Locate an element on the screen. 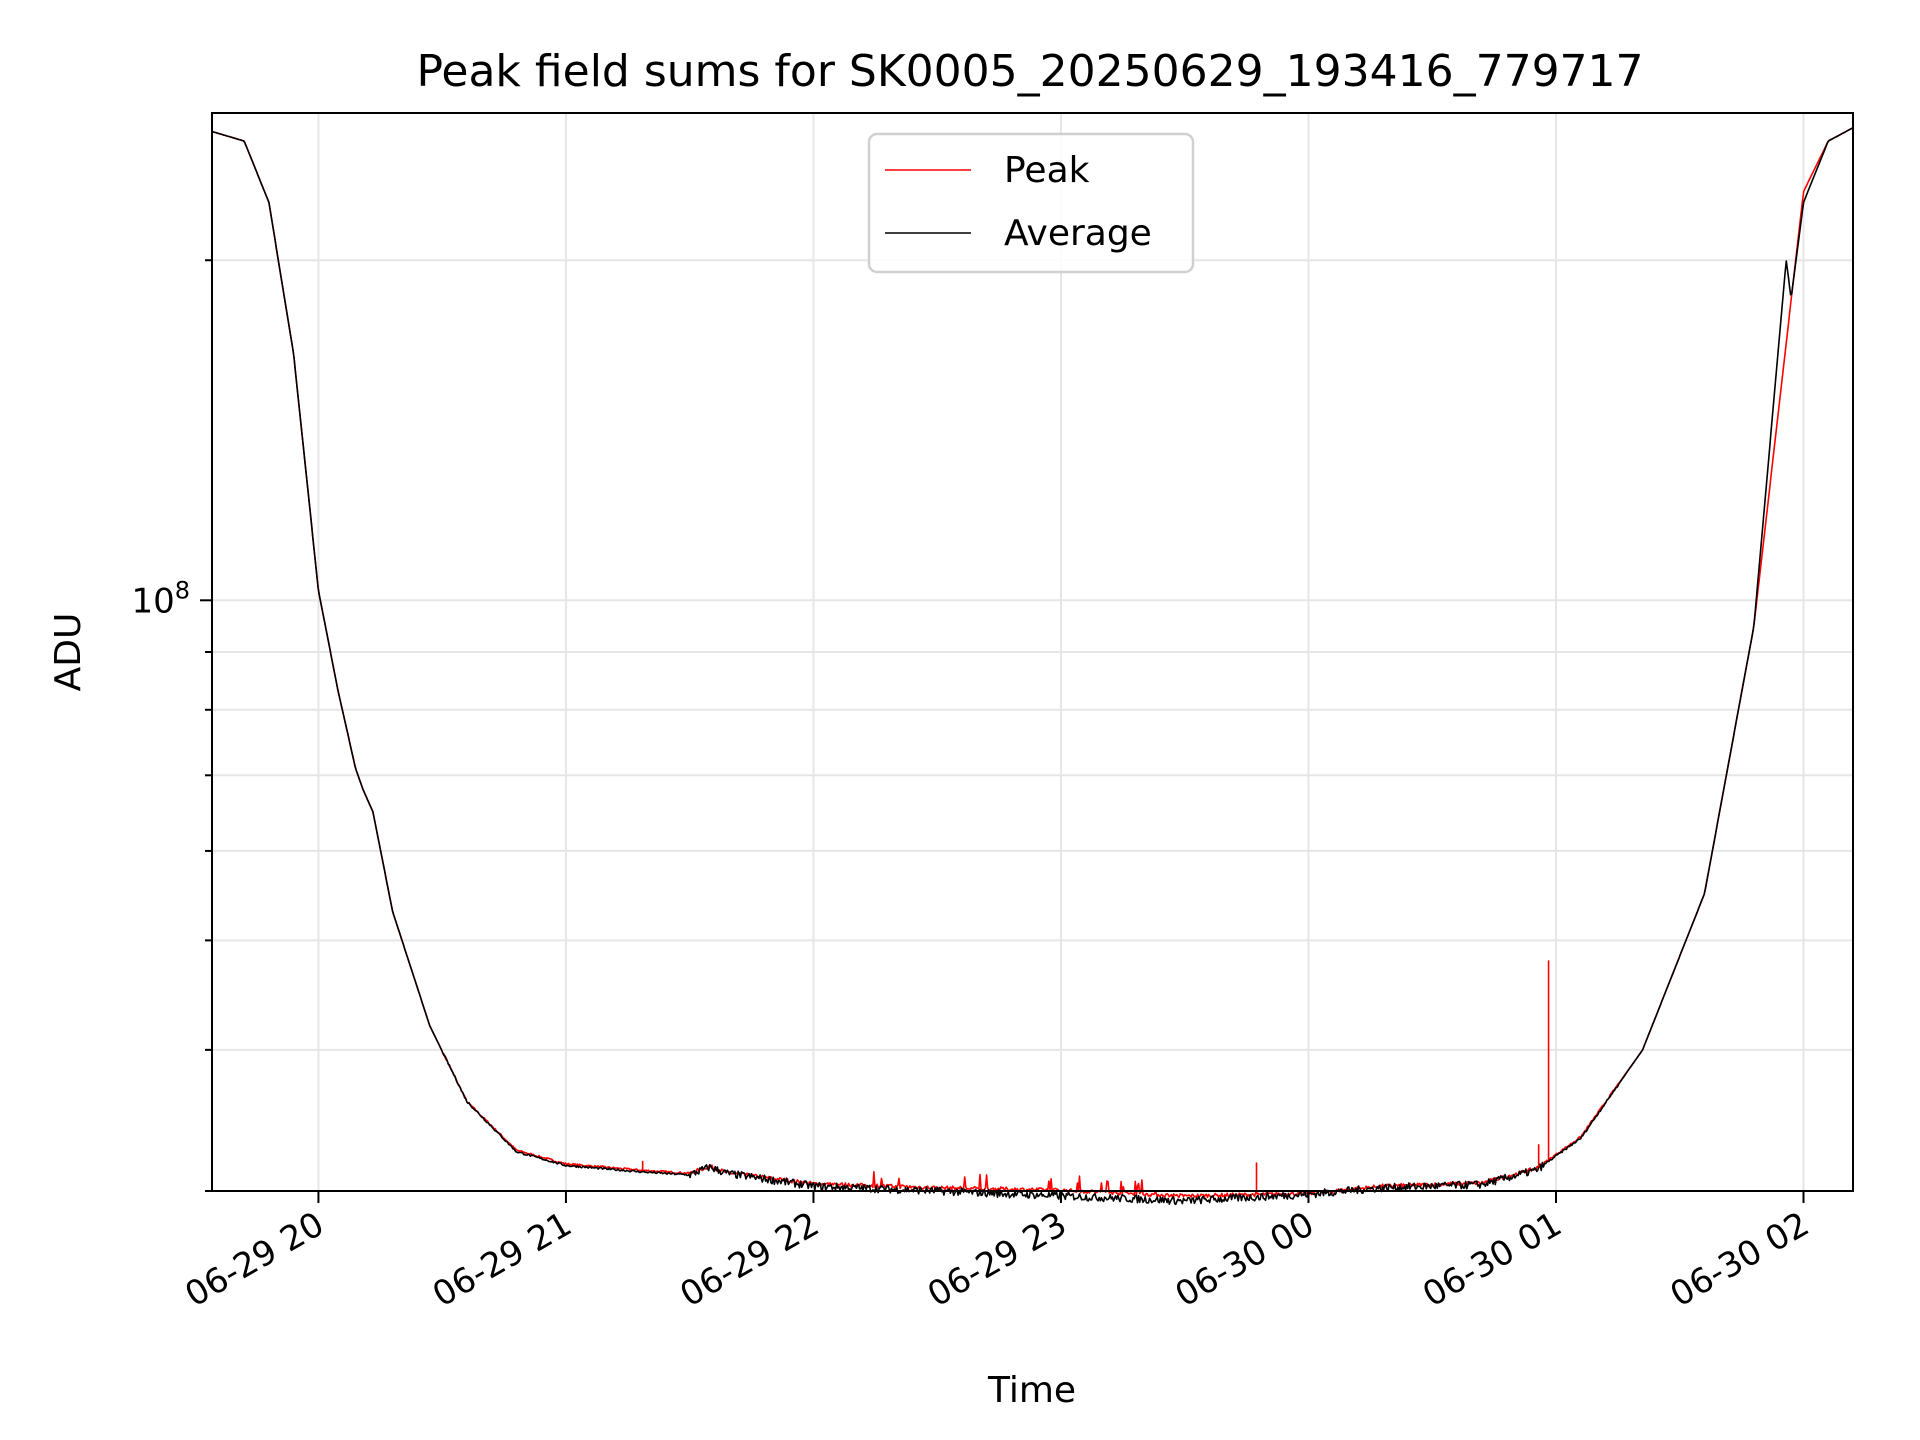 The image size is (1920, 1440). legend: Peak Average is located at coordinates (1031, 203).